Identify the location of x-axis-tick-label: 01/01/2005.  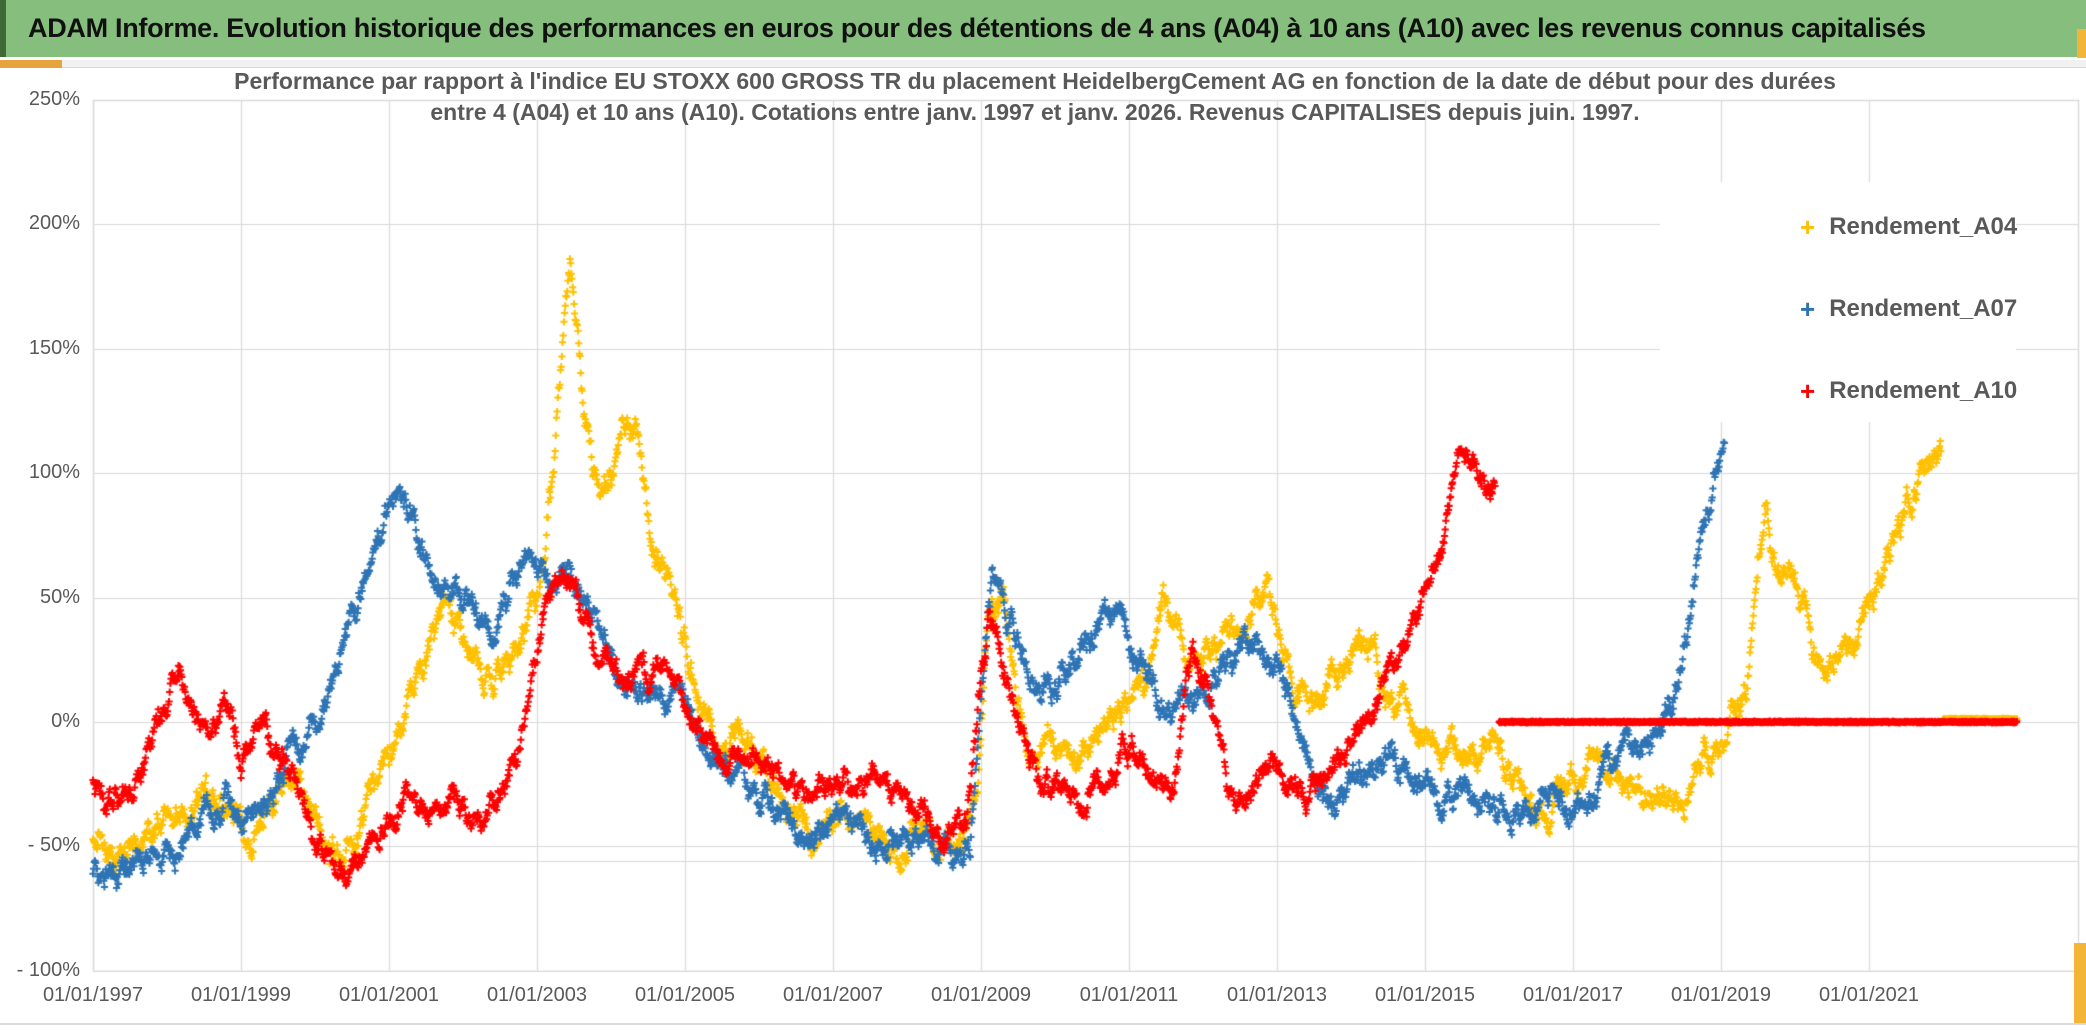
(685, 995).